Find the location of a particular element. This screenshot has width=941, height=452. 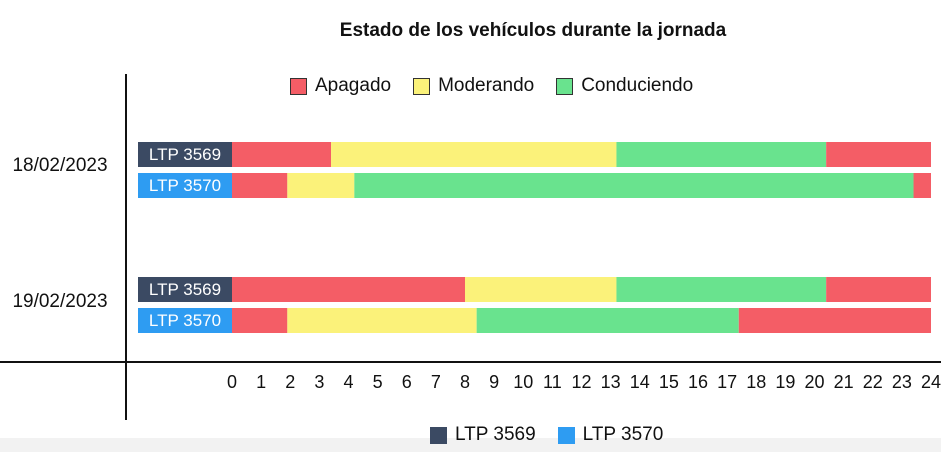

legend-item: Conduciendo is located at coordinates (624, 86).